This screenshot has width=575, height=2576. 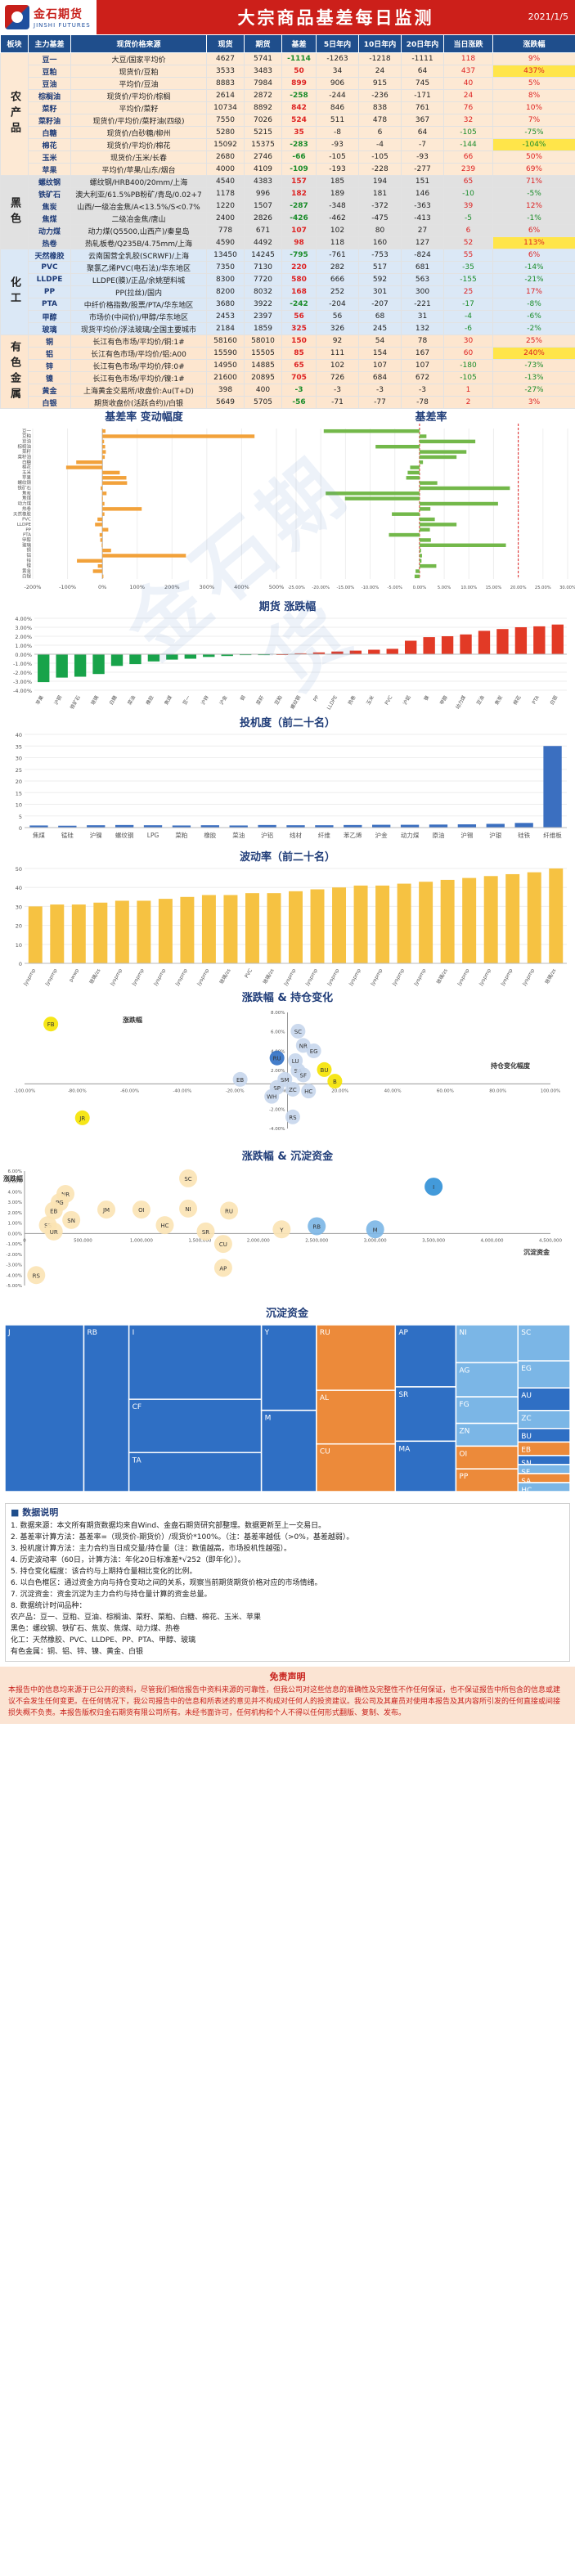 What do you see at coordinates (316, 698) in the screenshot?
I see `category-label: PP` at bounding box center [316, 698].